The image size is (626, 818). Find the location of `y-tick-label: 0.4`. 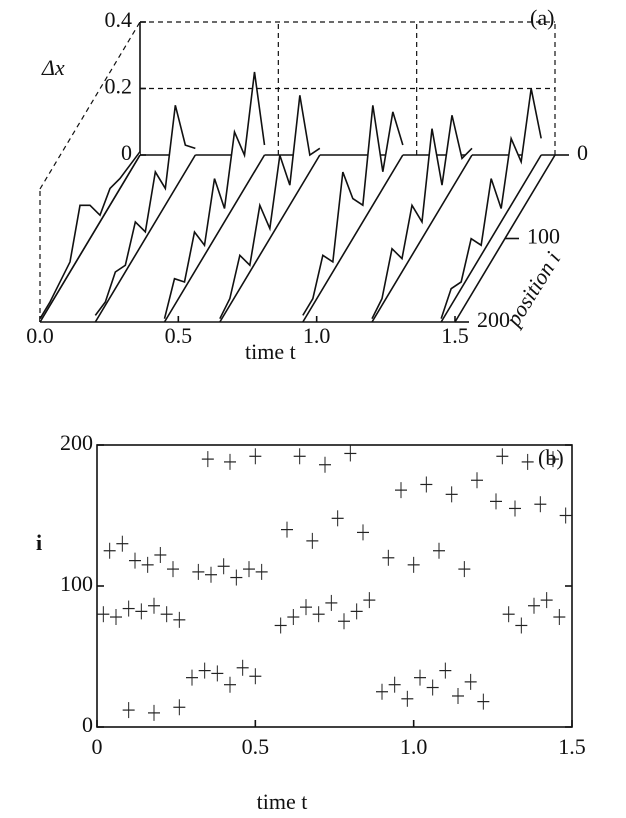

y-tick-label: 0.4 is located at coordinates (119, 19).